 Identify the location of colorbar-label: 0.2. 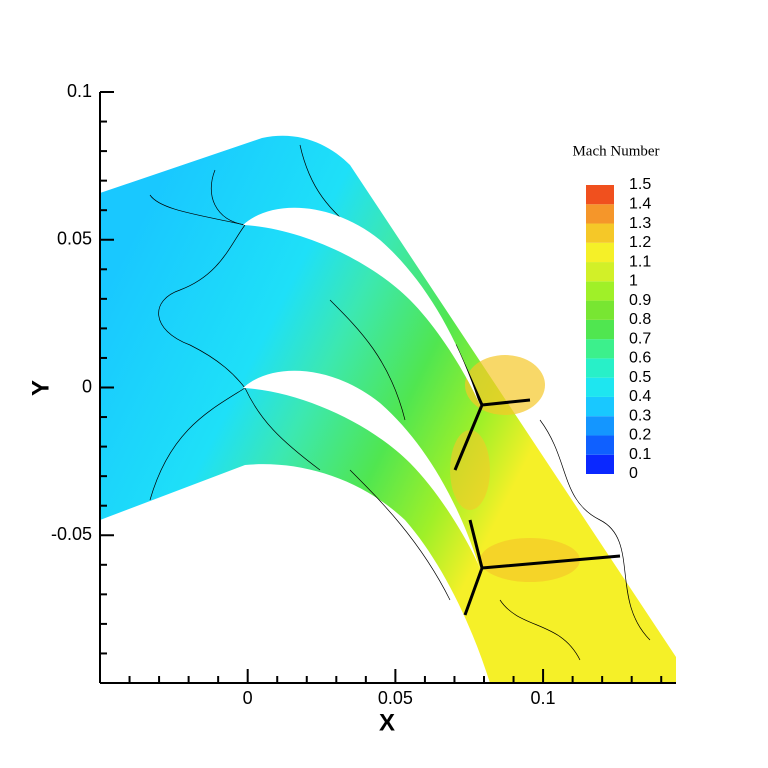
(640, 435).